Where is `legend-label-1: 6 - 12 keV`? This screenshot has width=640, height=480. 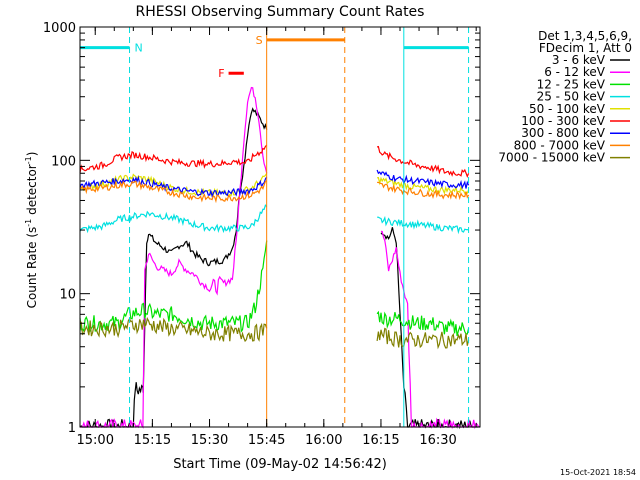 legend-label-1: 6 - 12 keV is located at coordinates (575, 72).